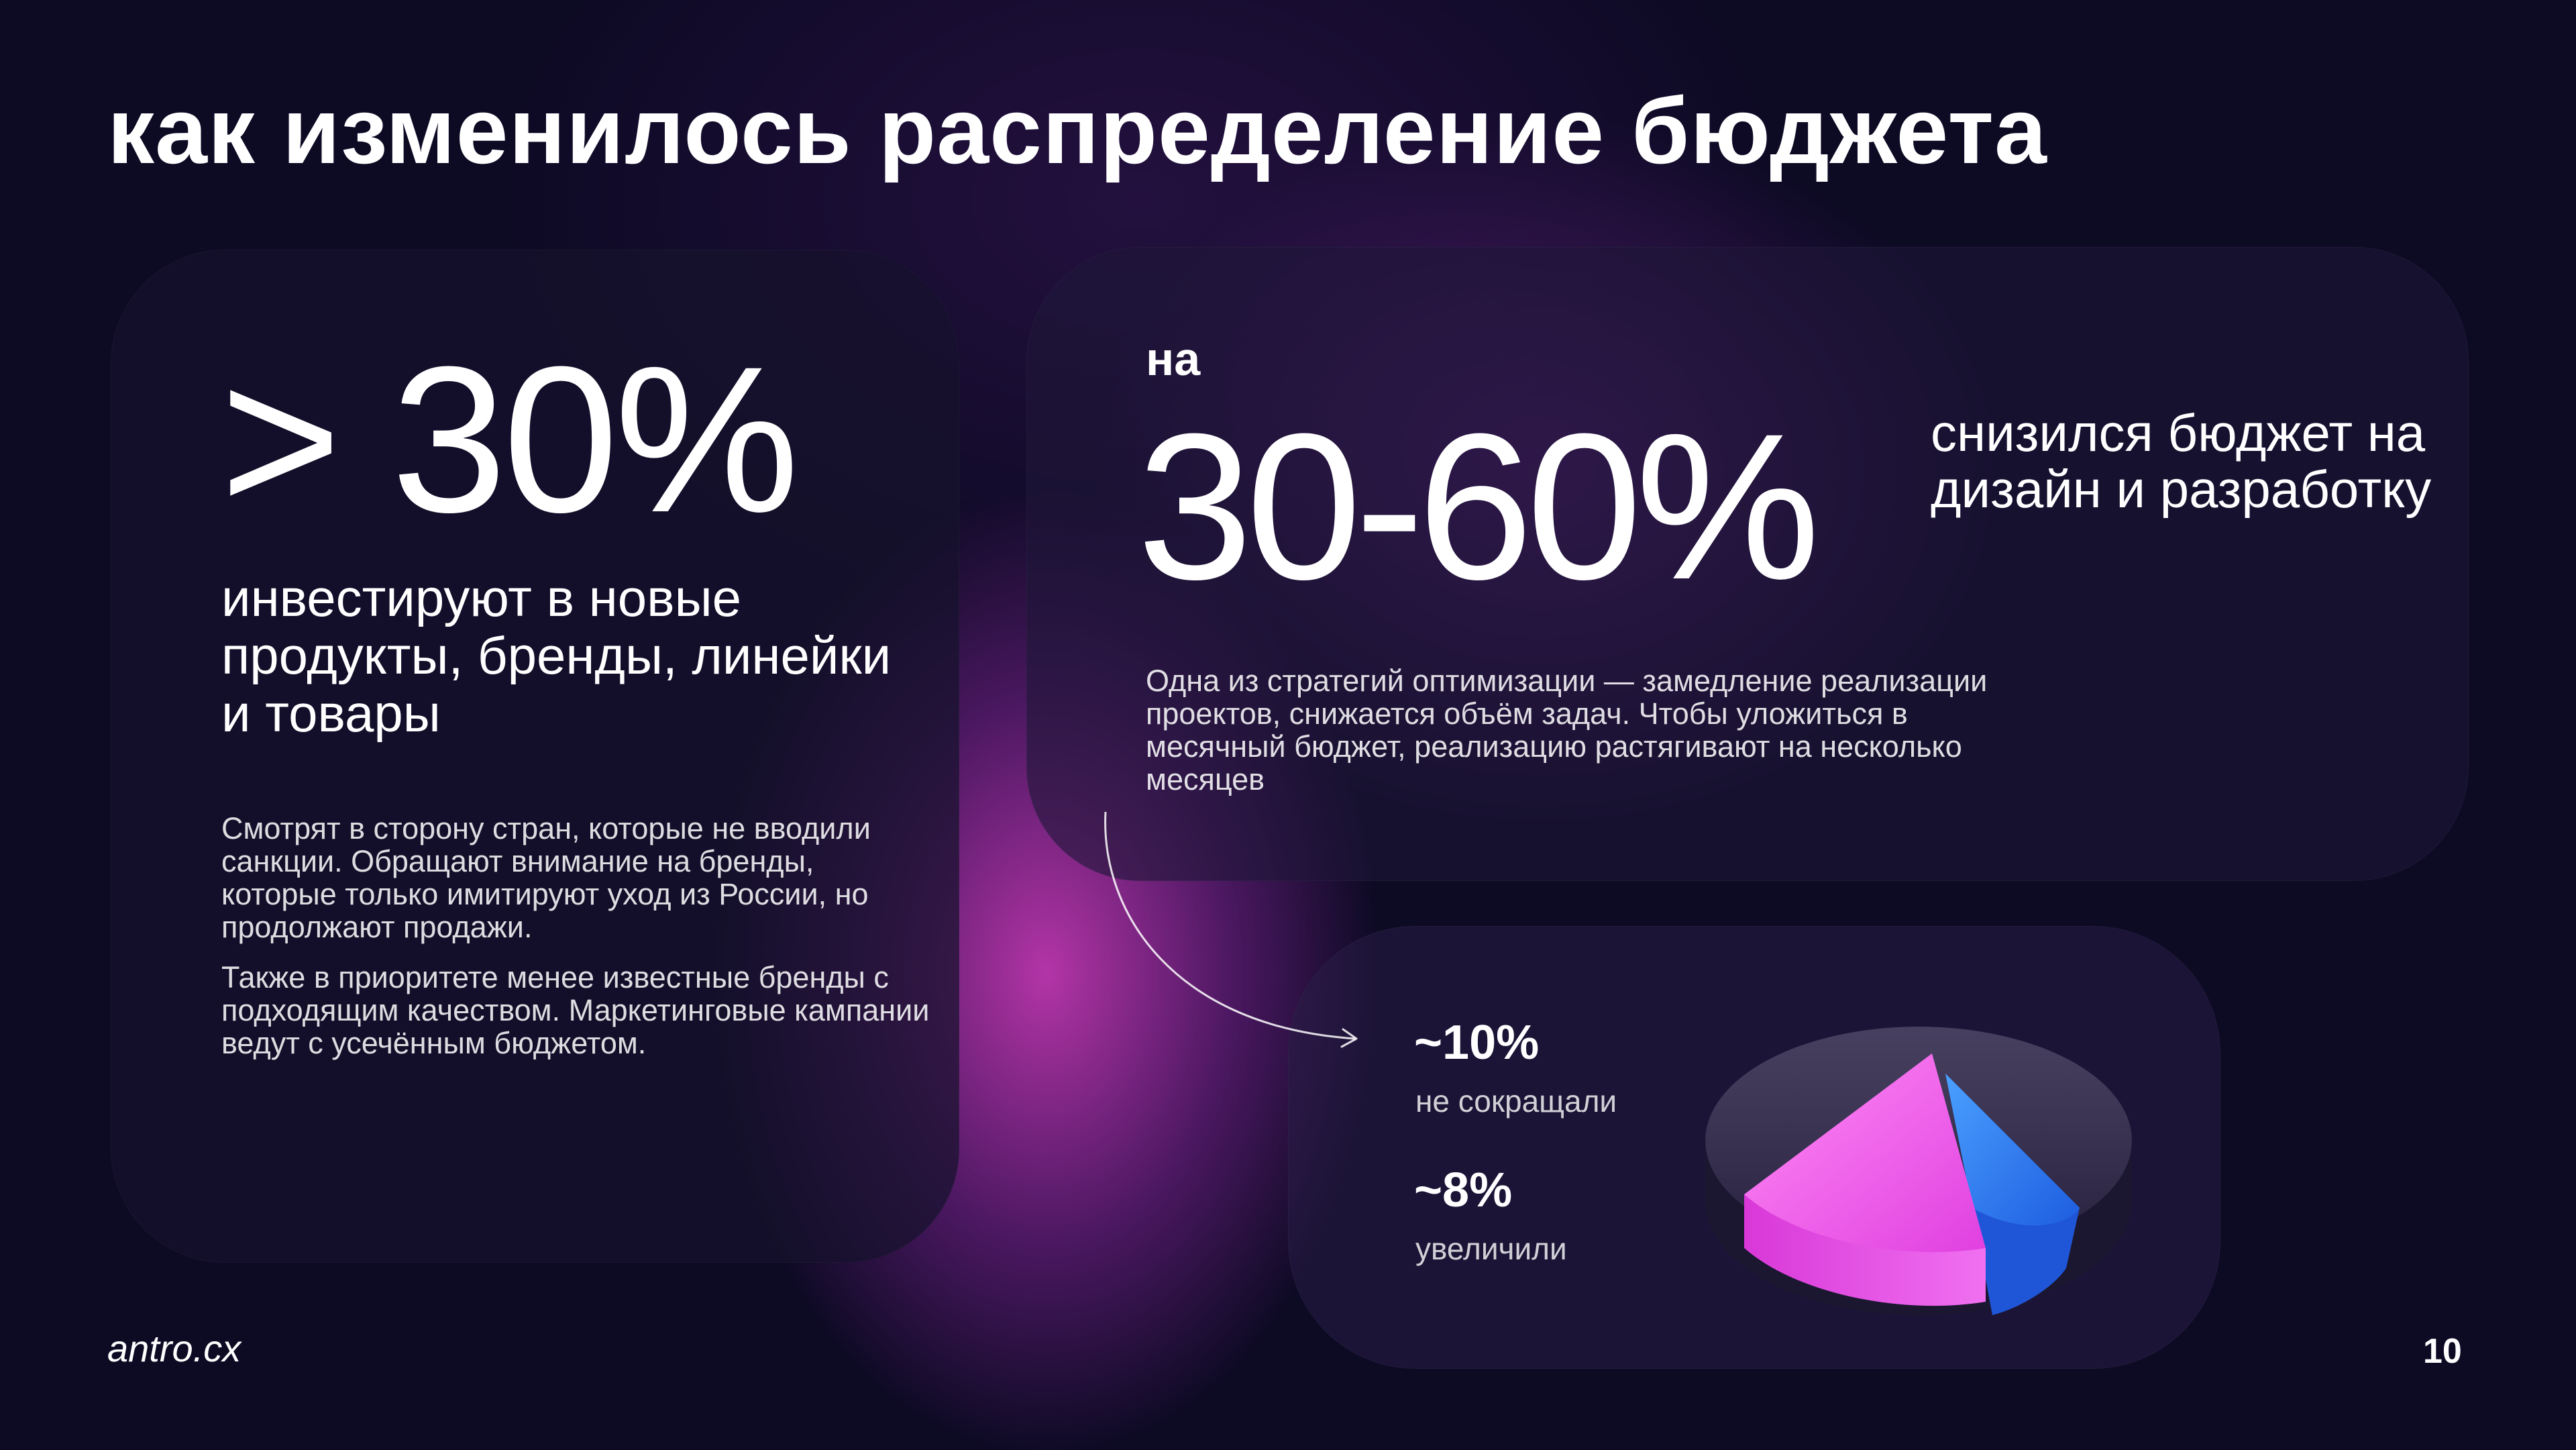 The height and width of the screenshot is (1450, 2576). I want to click on page-number: 10, so click(2442, 1351).